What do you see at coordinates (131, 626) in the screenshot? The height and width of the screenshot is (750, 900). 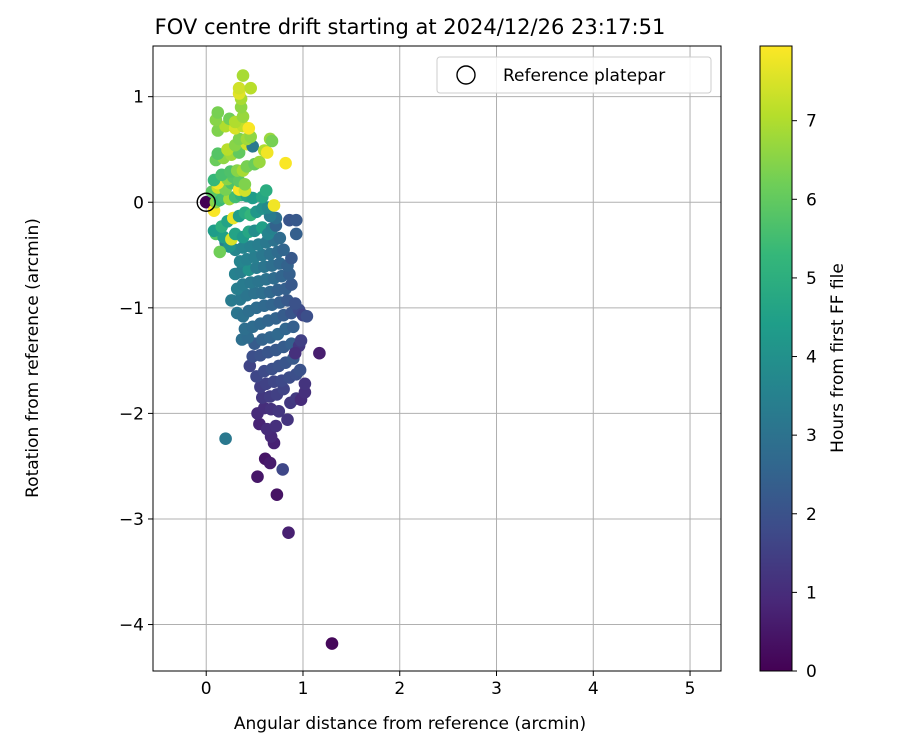 I see `y-tick-label: −4` at bounding box center [131, 626].